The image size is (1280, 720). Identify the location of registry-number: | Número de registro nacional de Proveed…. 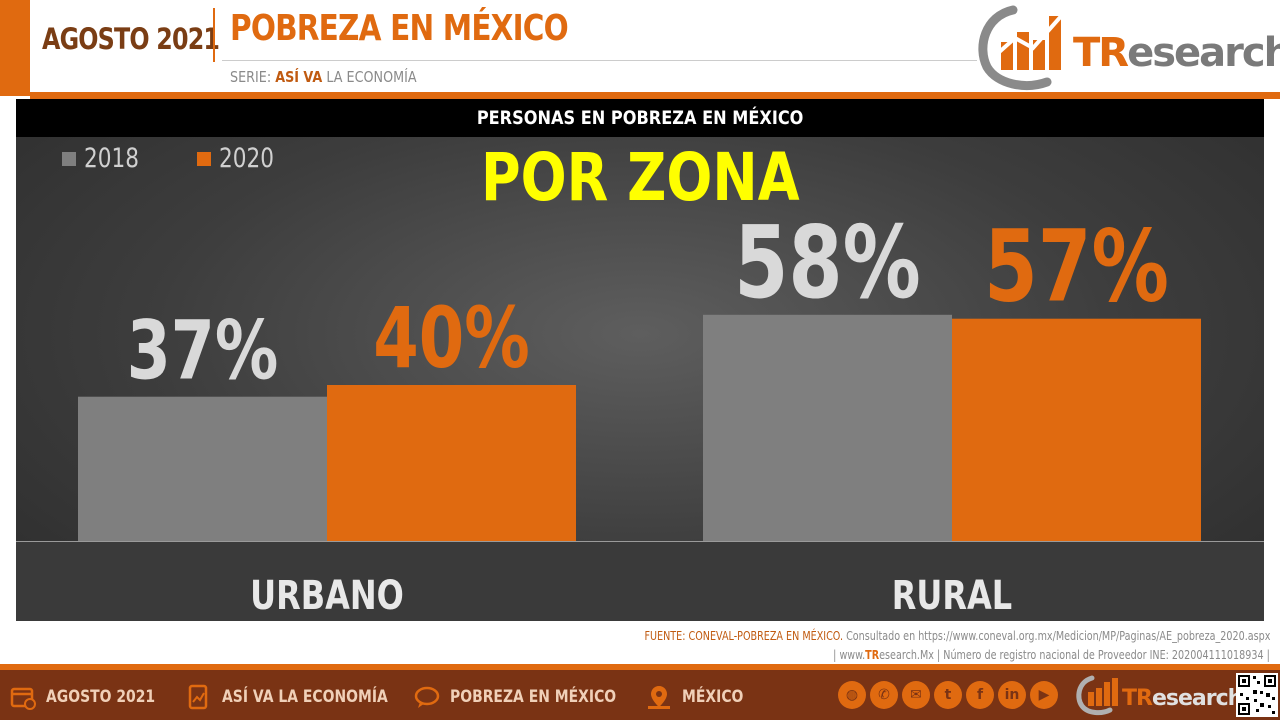
(1103, 655).